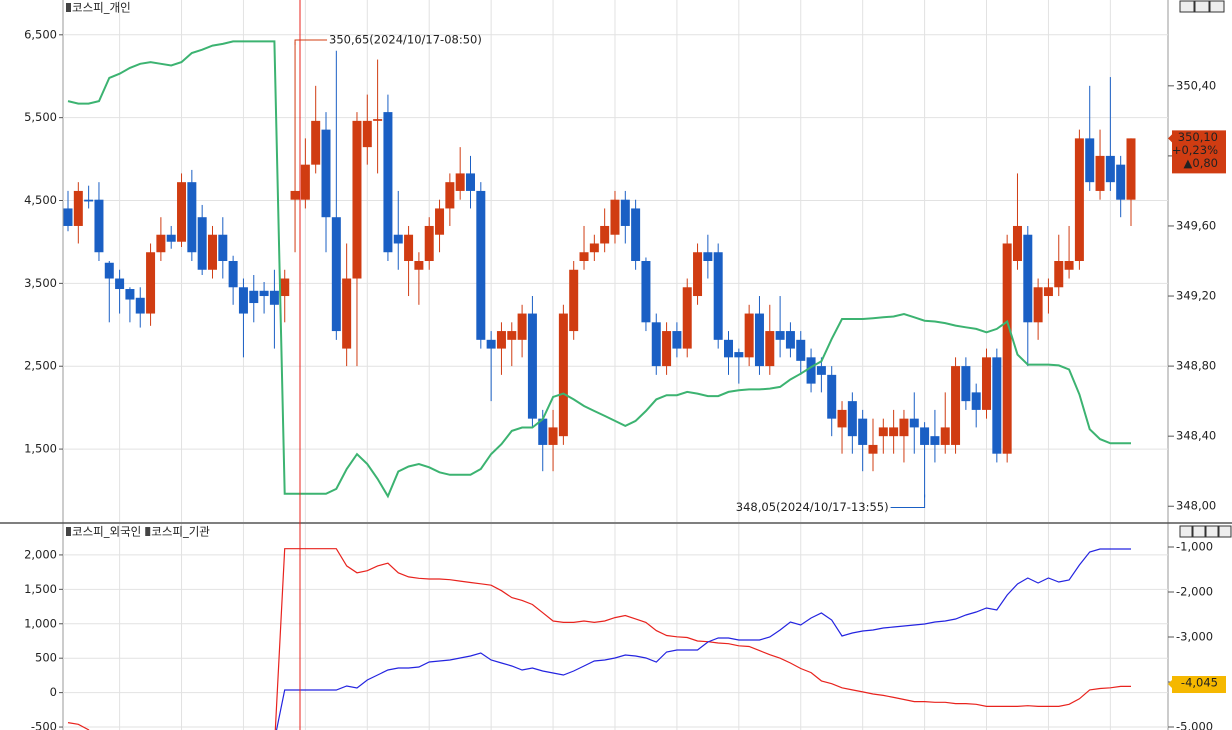 This screenshot has width=1232, height=730. Describe the element at coordinates (1194, 724) in the screenshot. I see `y2-tick-label: -5,000` at that location.